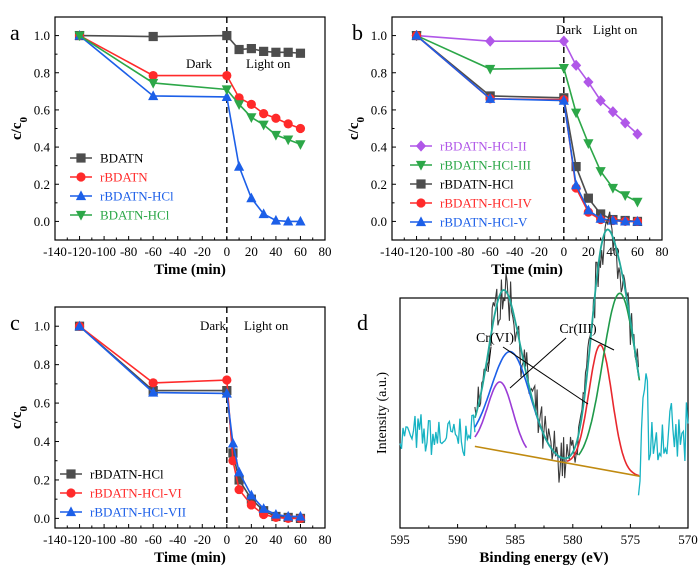 This screenshot has height=583, width=700. Describe the element at coordinates (138, 512) in the screenshot. I see `legend-label: rBDATN-HCl-VII` at that location.